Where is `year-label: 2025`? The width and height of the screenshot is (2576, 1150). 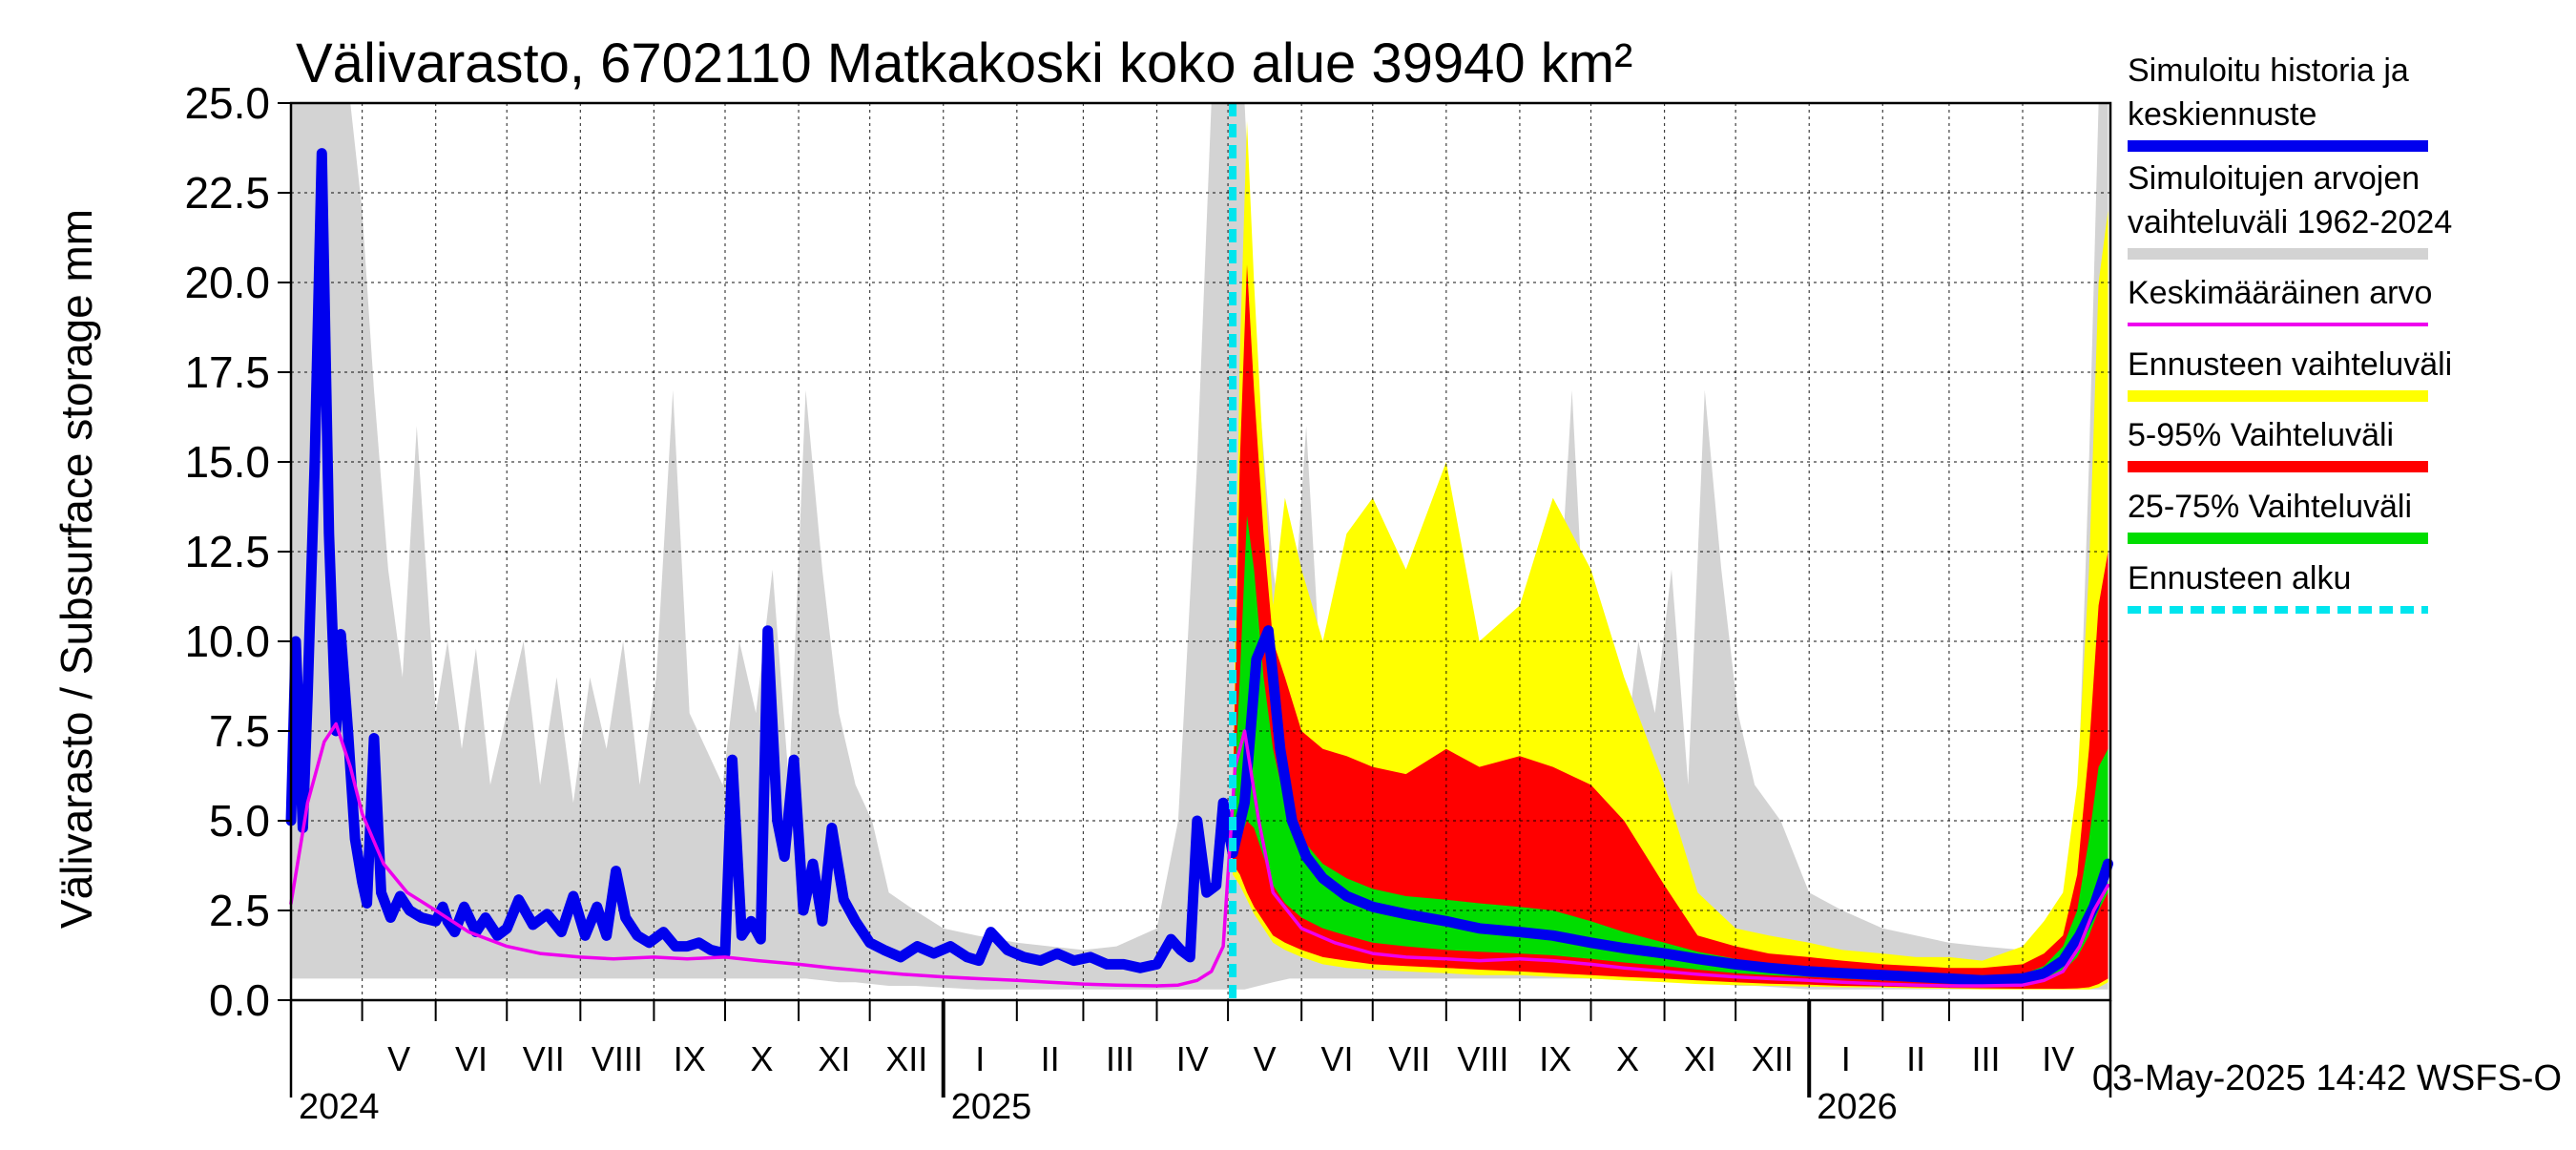
year-label: 2025 is located at coordinates (991, 1107).